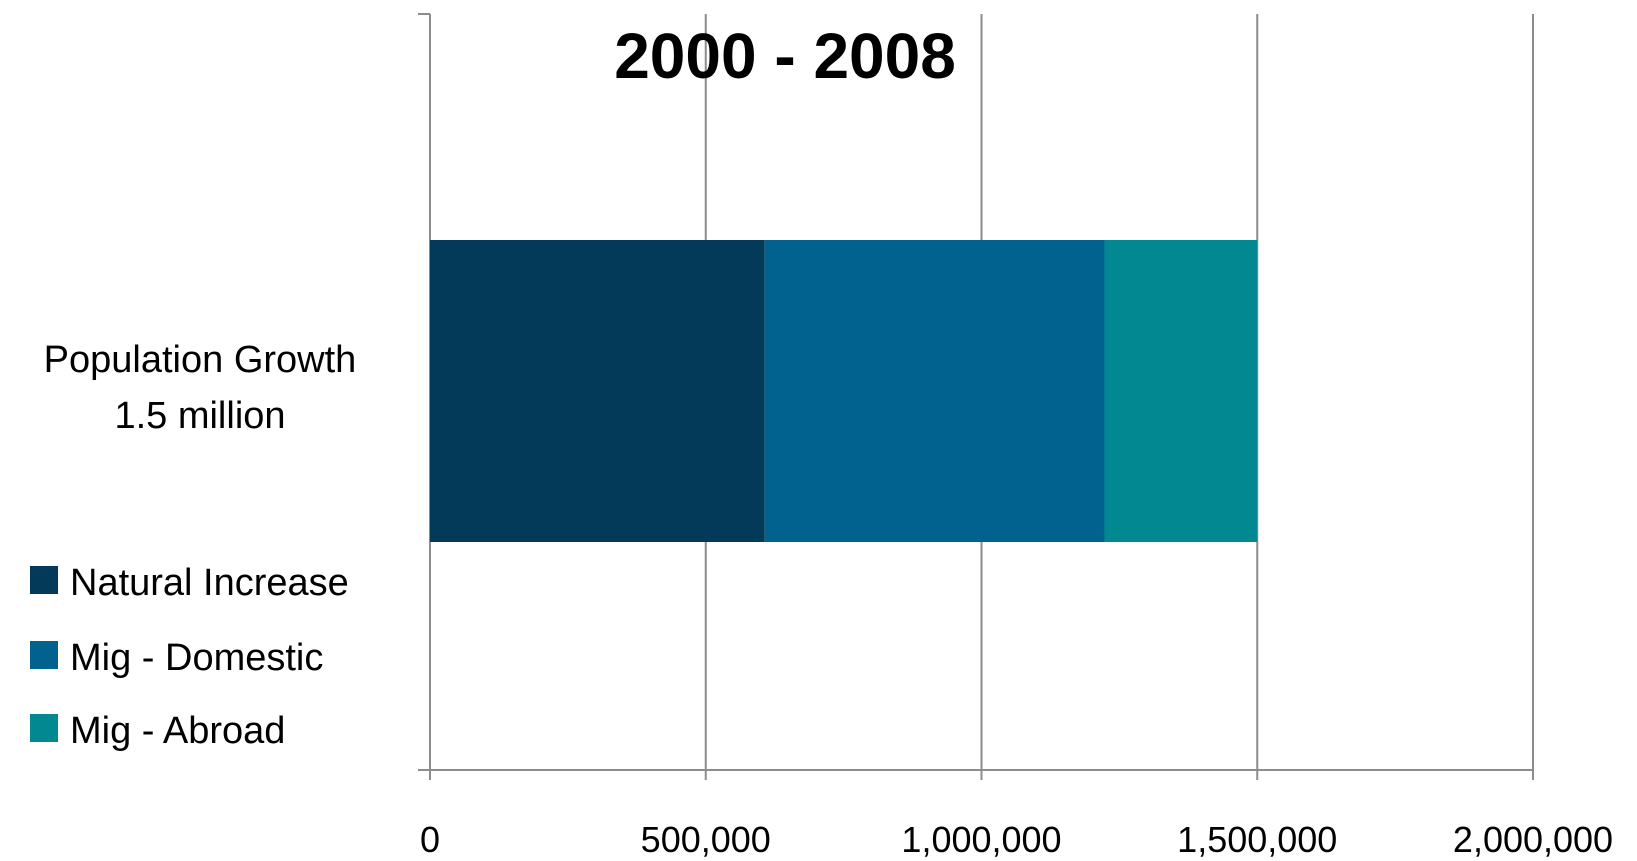 This screenshot has width=1637, height=861. What do you see at coordinates (706, 839) in the screenshot?
I see `x-tick-label: 500,000` at bounding box center [706, 839].